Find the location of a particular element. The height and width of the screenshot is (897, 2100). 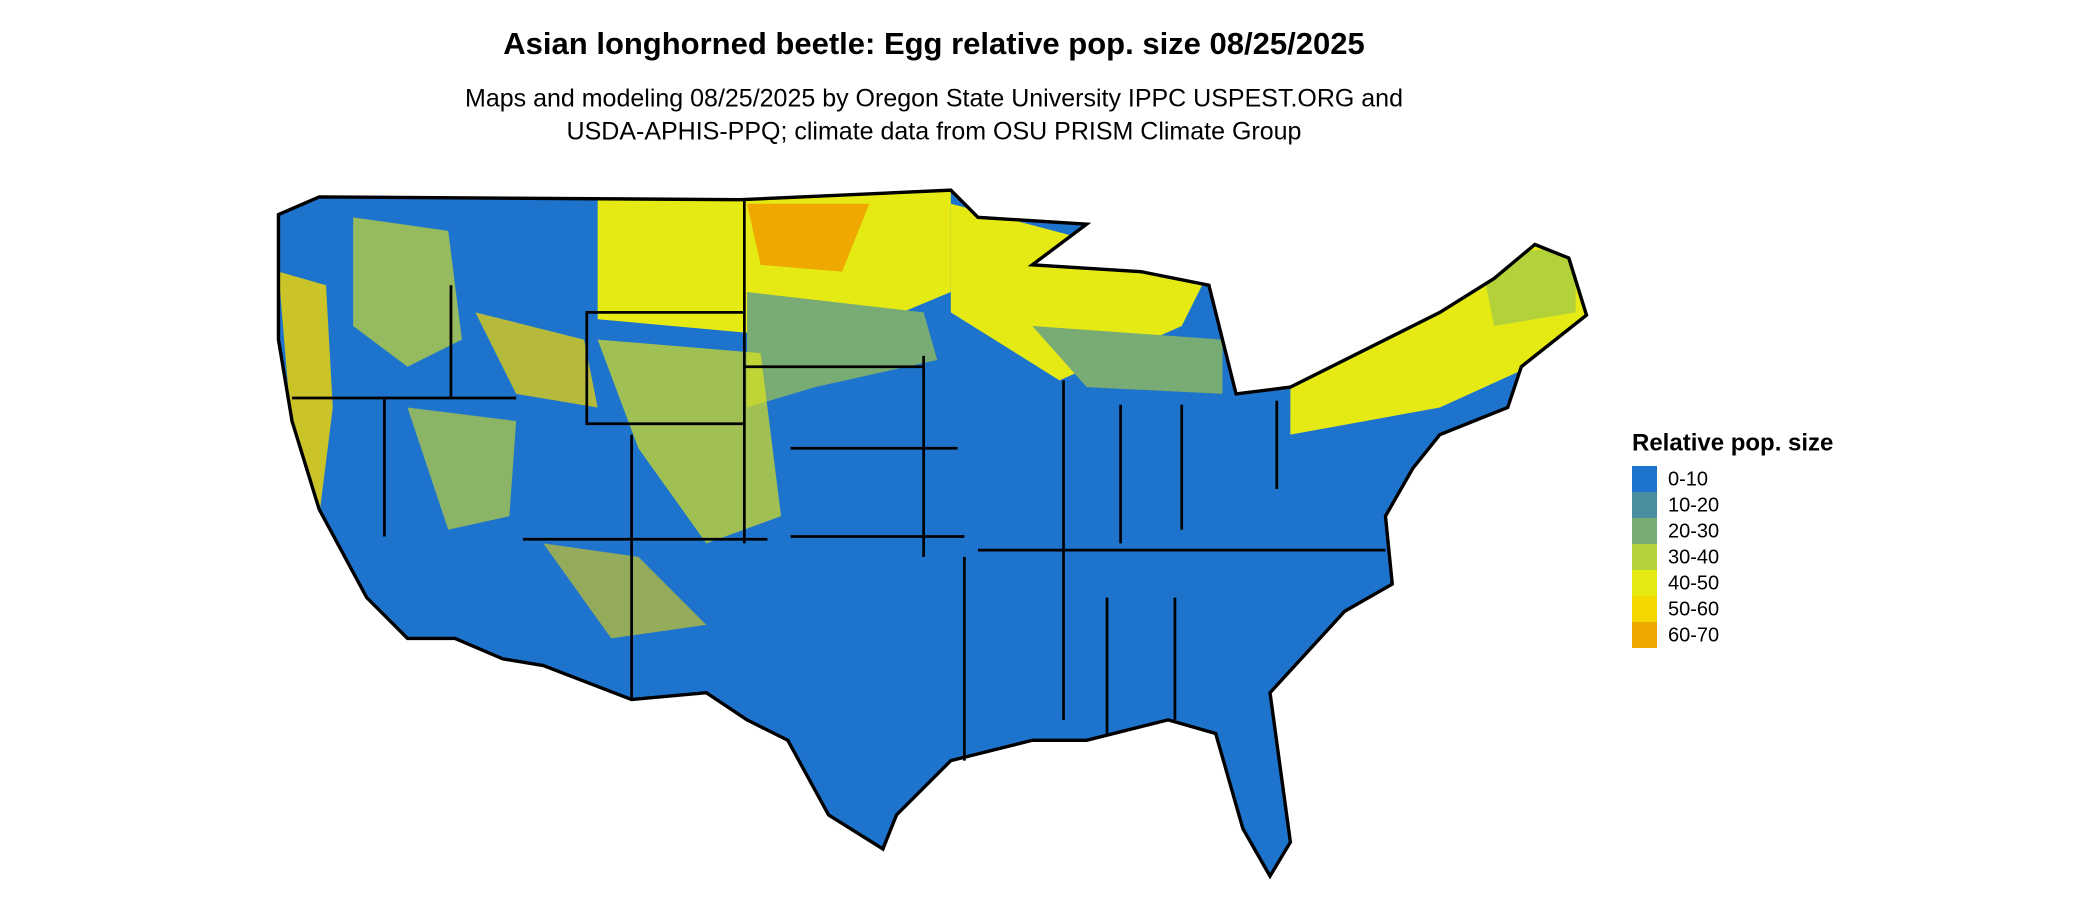

legend-label: 60-70 is located at coordinates (1693, 635).